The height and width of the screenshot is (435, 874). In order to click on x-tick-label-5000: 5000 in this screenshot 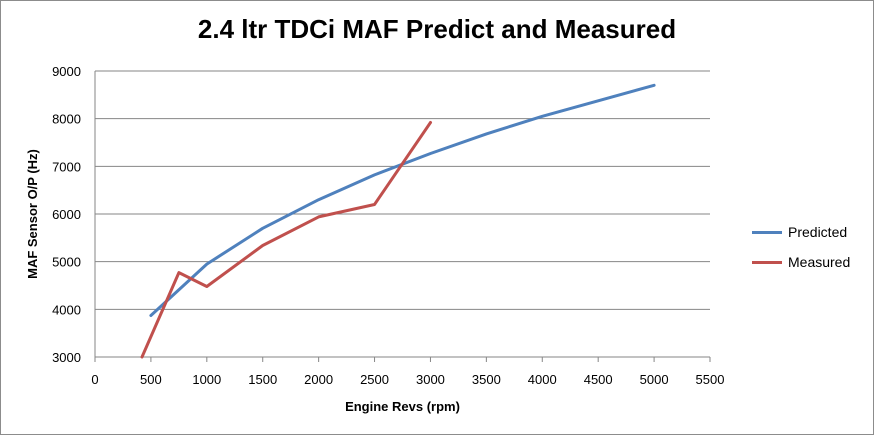, I will do `click(654, 379)`.